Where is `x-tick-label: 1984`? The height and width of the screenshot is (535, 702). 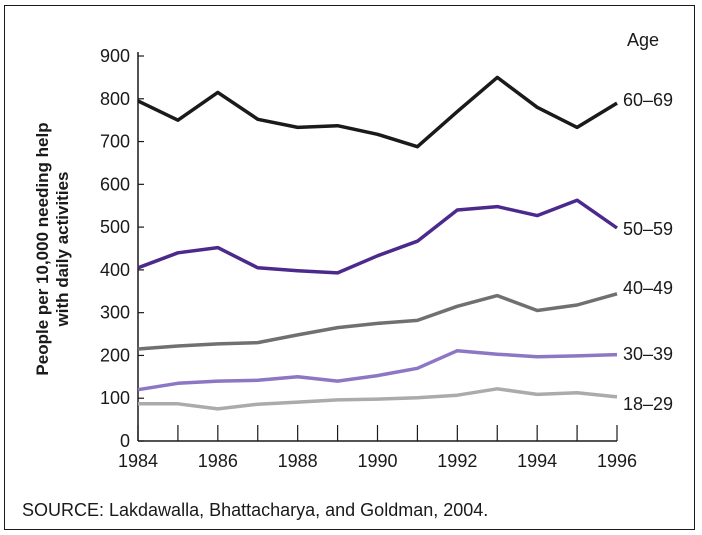 x-tick-label: 1984 is located at coordinates (138, 461).